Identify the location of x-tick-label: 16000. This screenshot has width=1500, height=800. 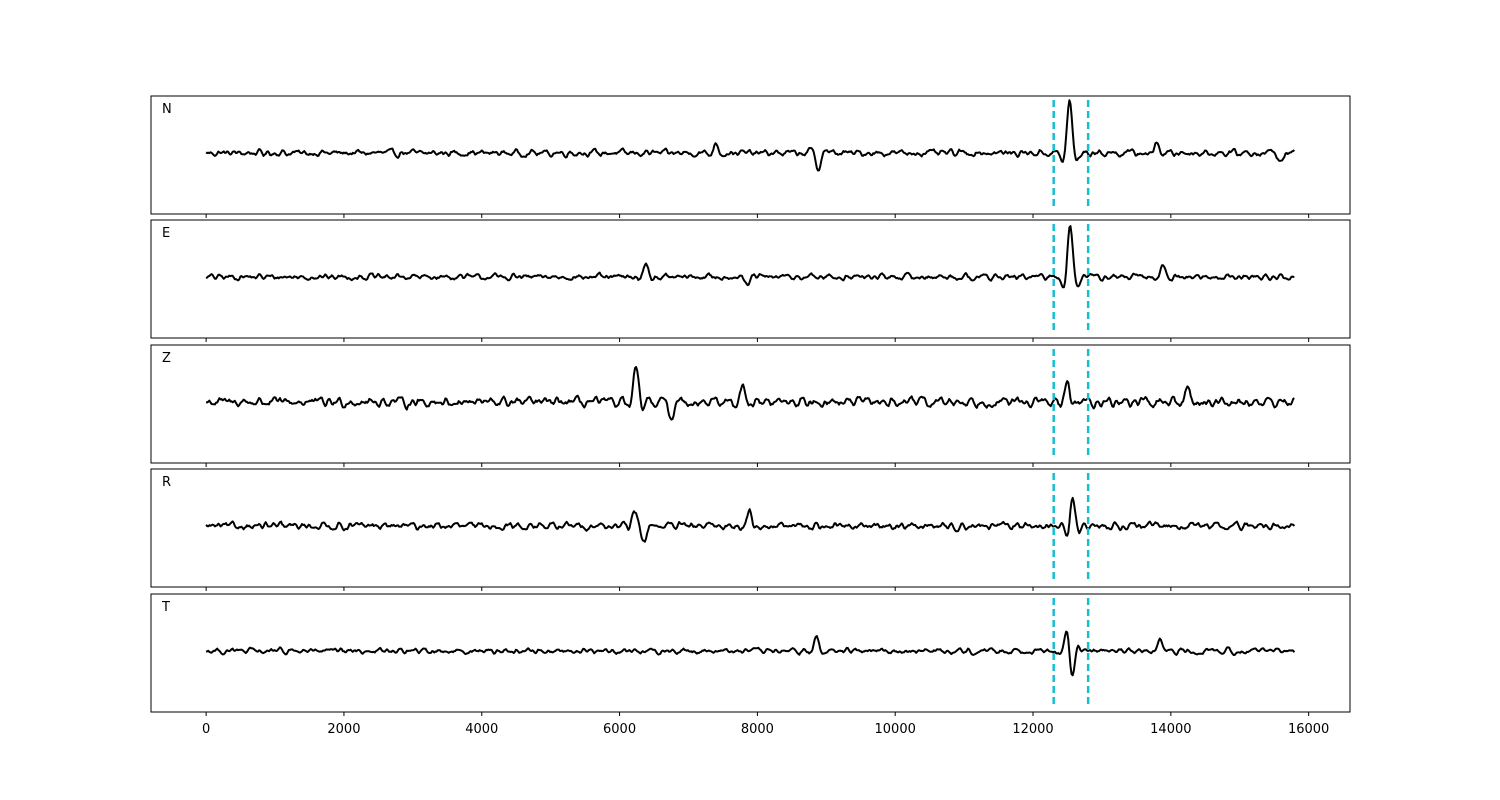
(1308, 729).